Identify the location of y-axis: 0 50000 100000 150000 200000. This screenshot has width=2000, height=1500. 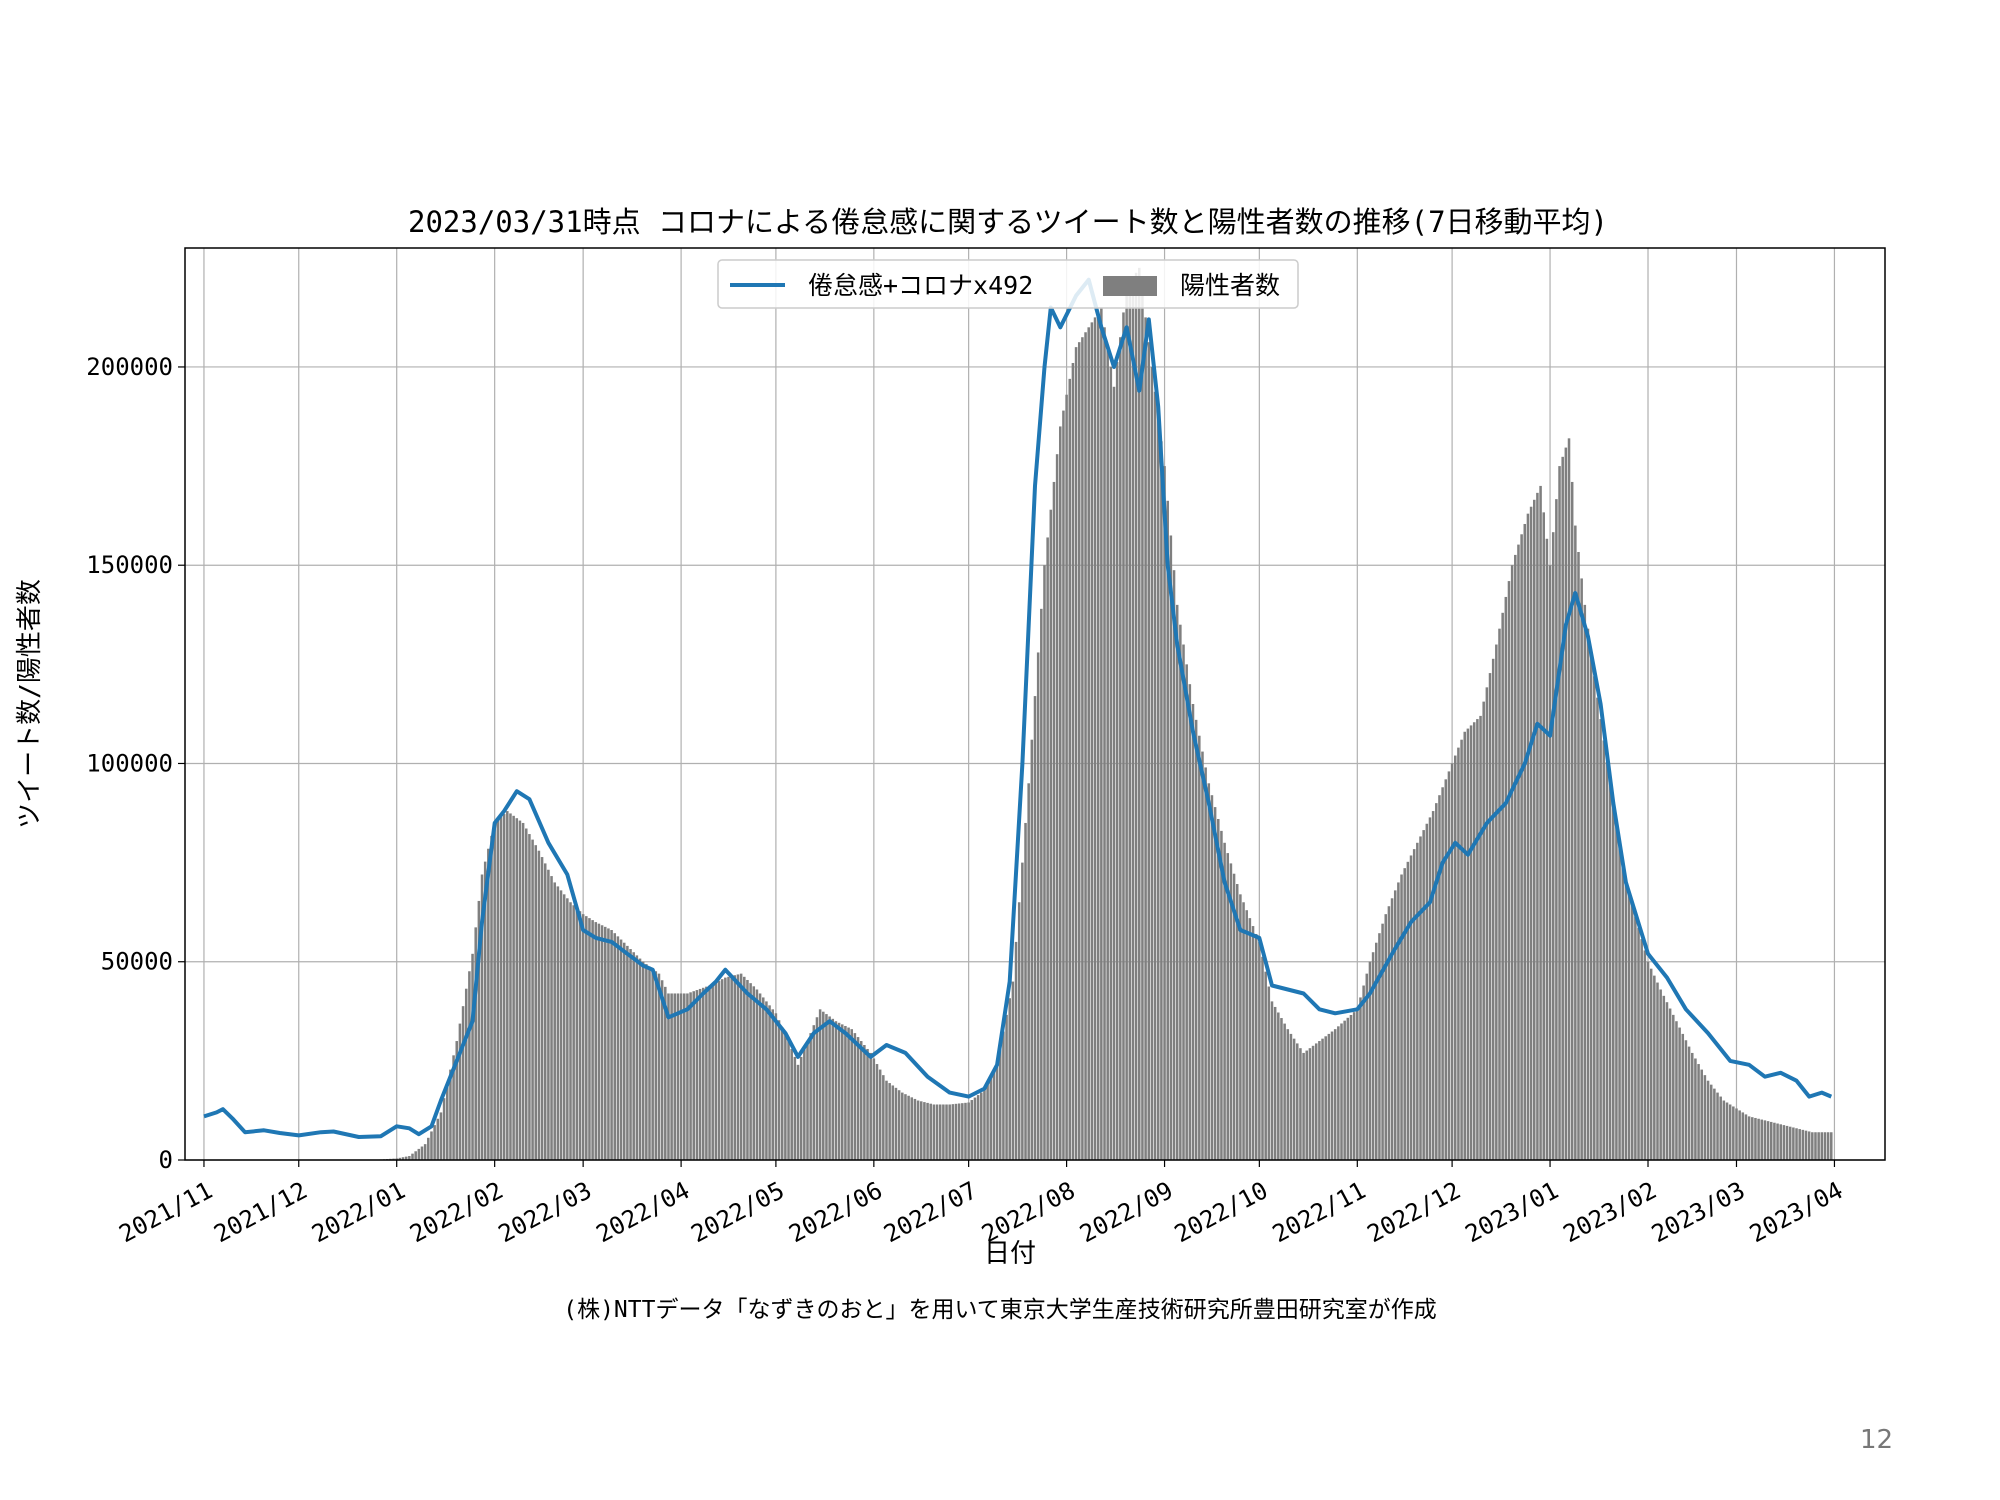
(135, 763).